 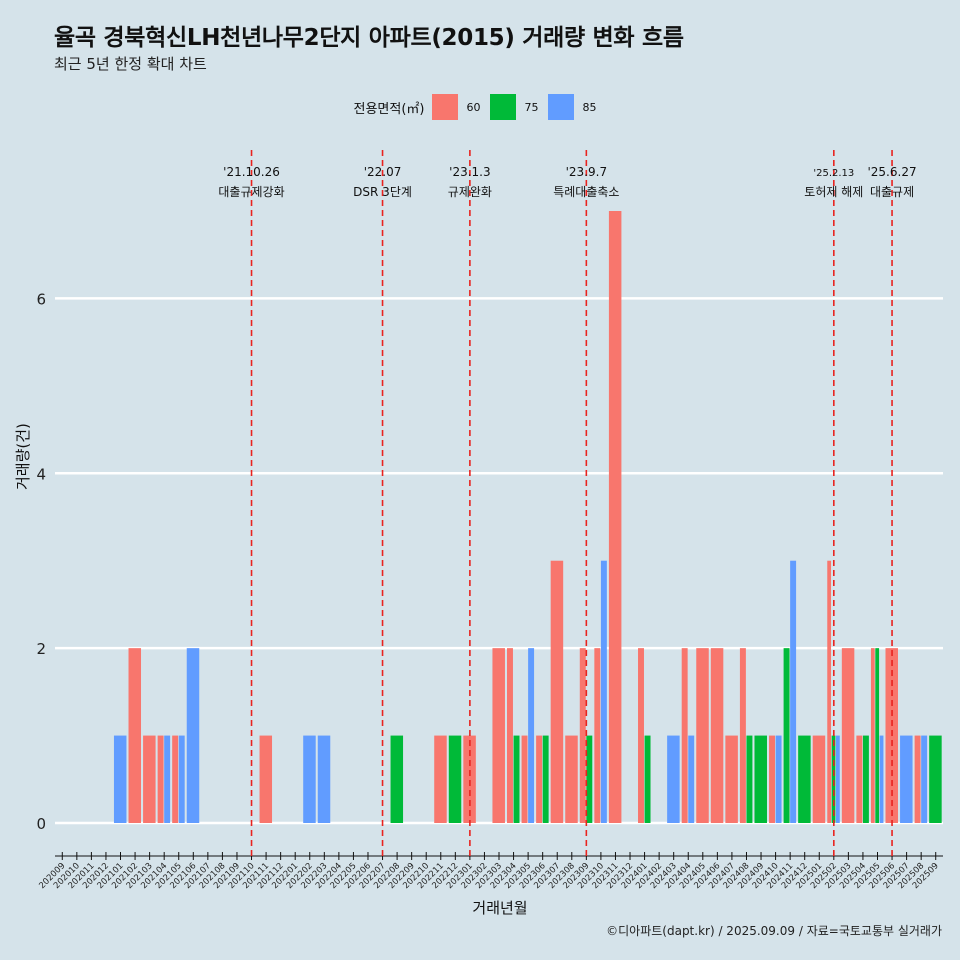 I want to click on event-text-label: 대출규제, so click(x=892, y=192).